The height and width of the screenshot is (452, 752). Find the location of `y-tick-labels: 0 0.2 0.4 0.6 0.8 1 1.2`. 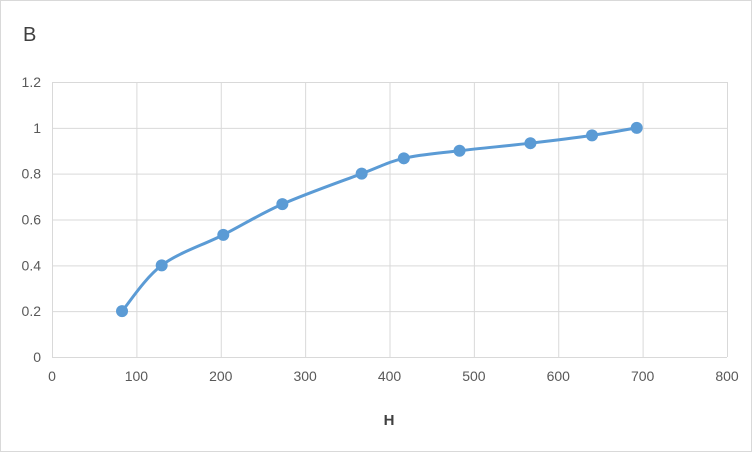

y-tick-labels: 0 0.2 0.4 0.6 0.8 1 1.2 is located at coordinates (32, 219).